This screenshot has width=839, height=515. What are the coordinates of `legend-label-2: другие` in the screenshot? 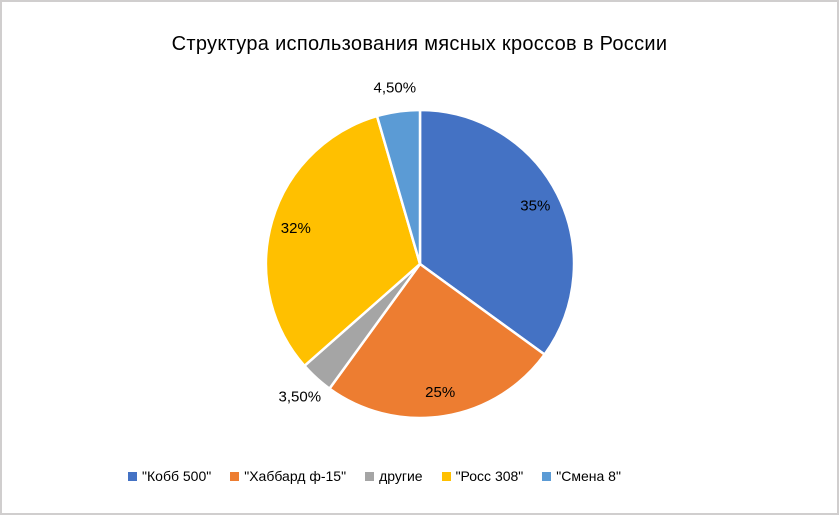 It's located at (401, 476).